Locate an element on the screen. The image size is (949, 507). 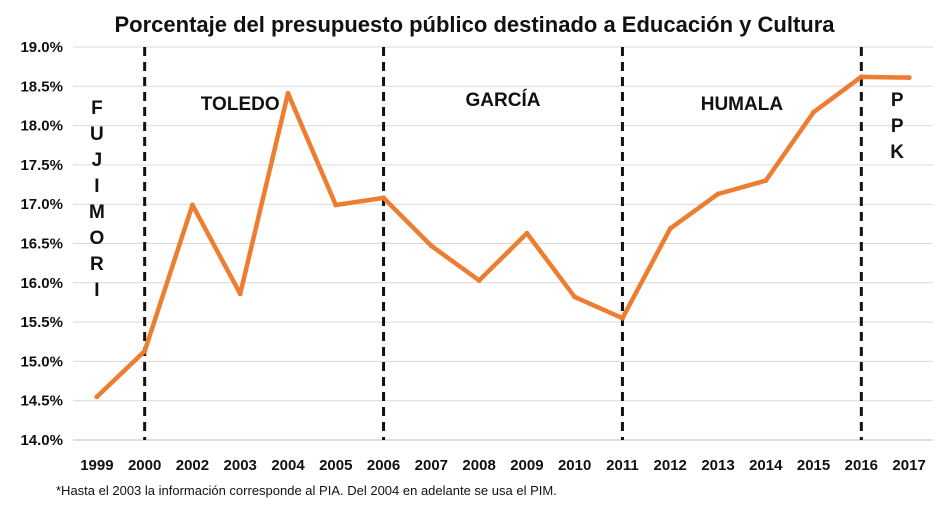
x-tick-label: 2016 is located at coordinates (861, 465).